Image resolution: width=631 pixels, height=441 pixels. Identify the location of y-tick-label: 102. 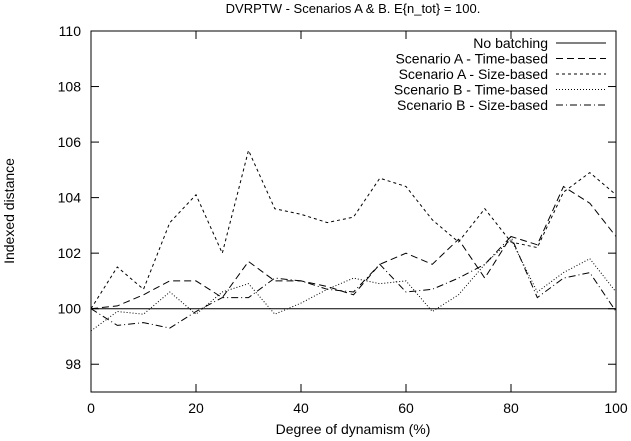
(70, 253).